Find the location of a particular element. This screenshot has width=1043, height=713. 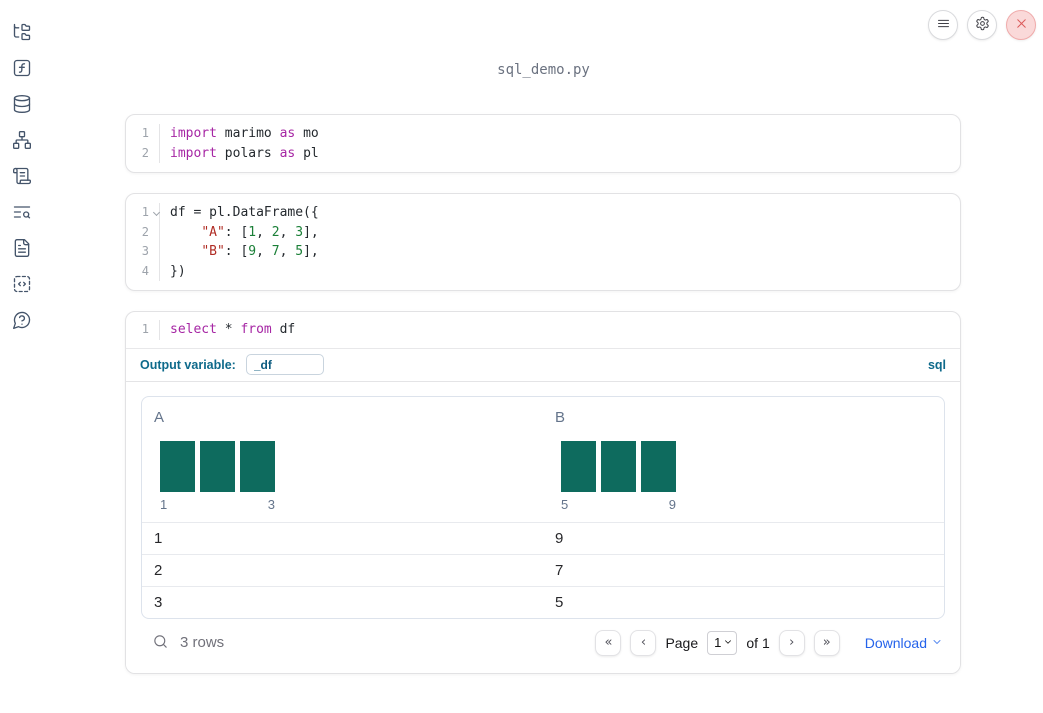

code-text: df = pl.DataFrame({ is located at coordinates (239, 213).